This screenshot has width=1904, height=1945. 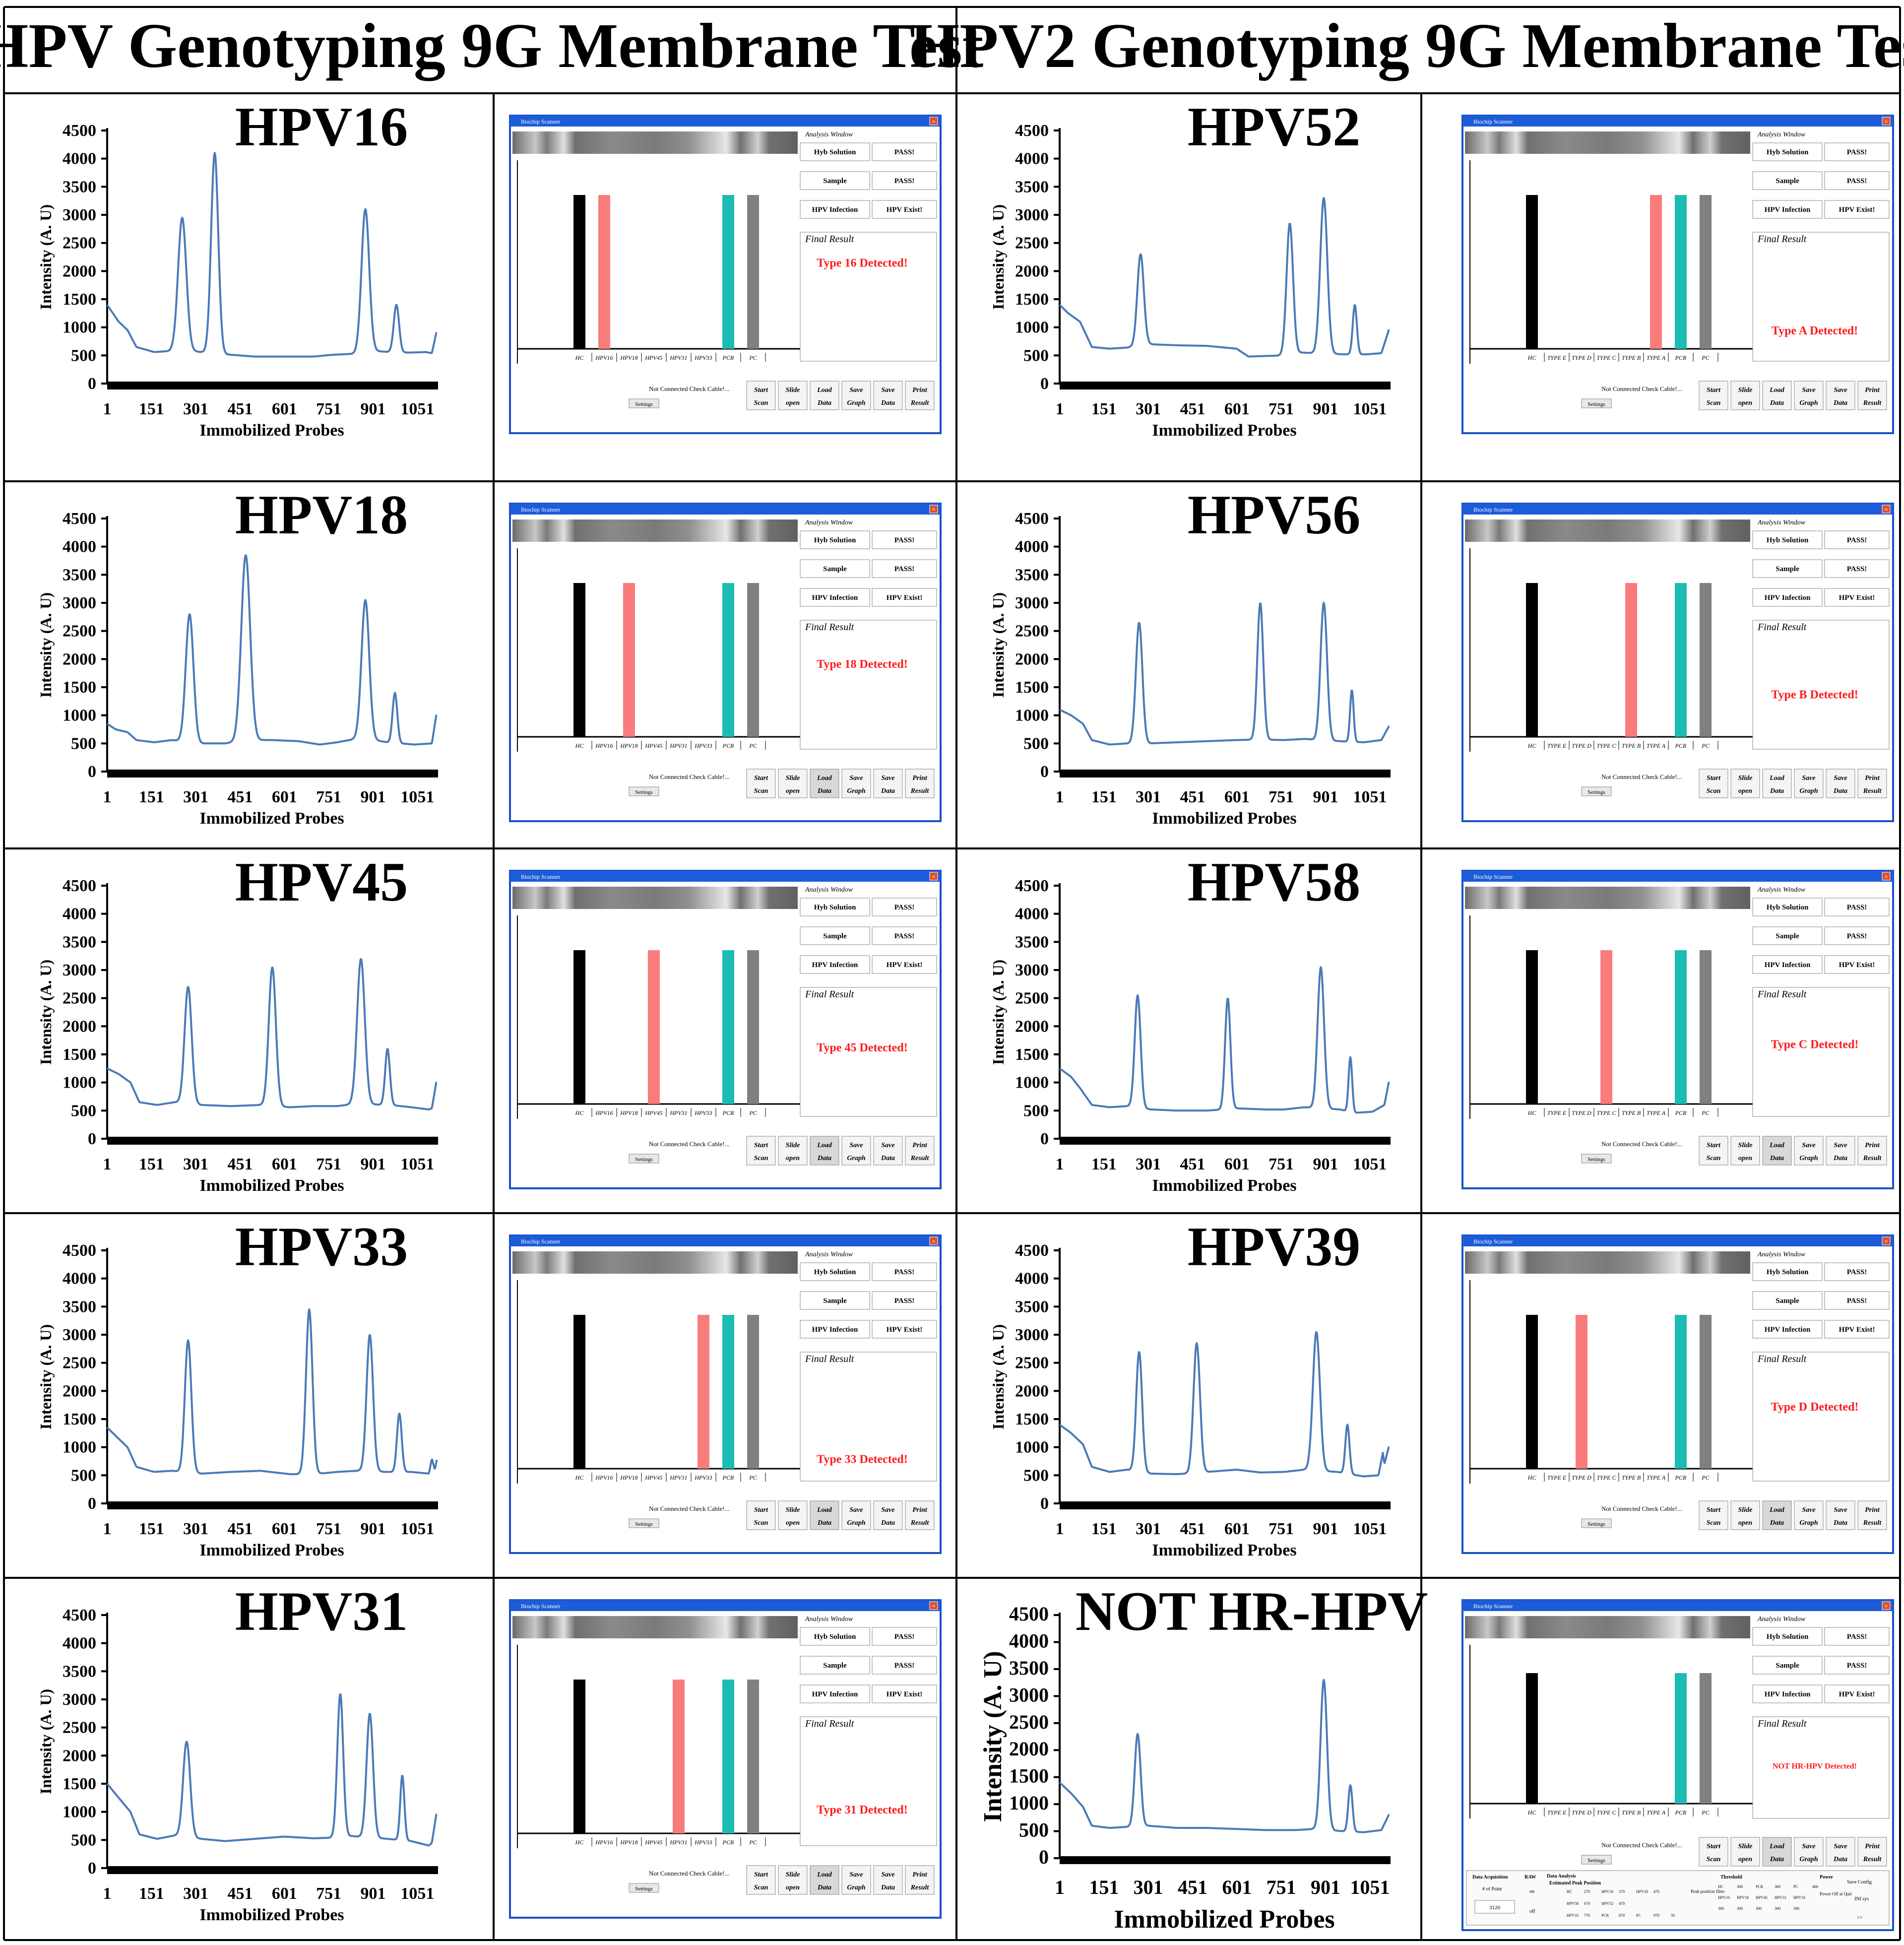 What do you see at coordinates (1872, 1859) in the screenshot?
I see `toolbar-button-label: Result` at bounding box center [1872, 1859].